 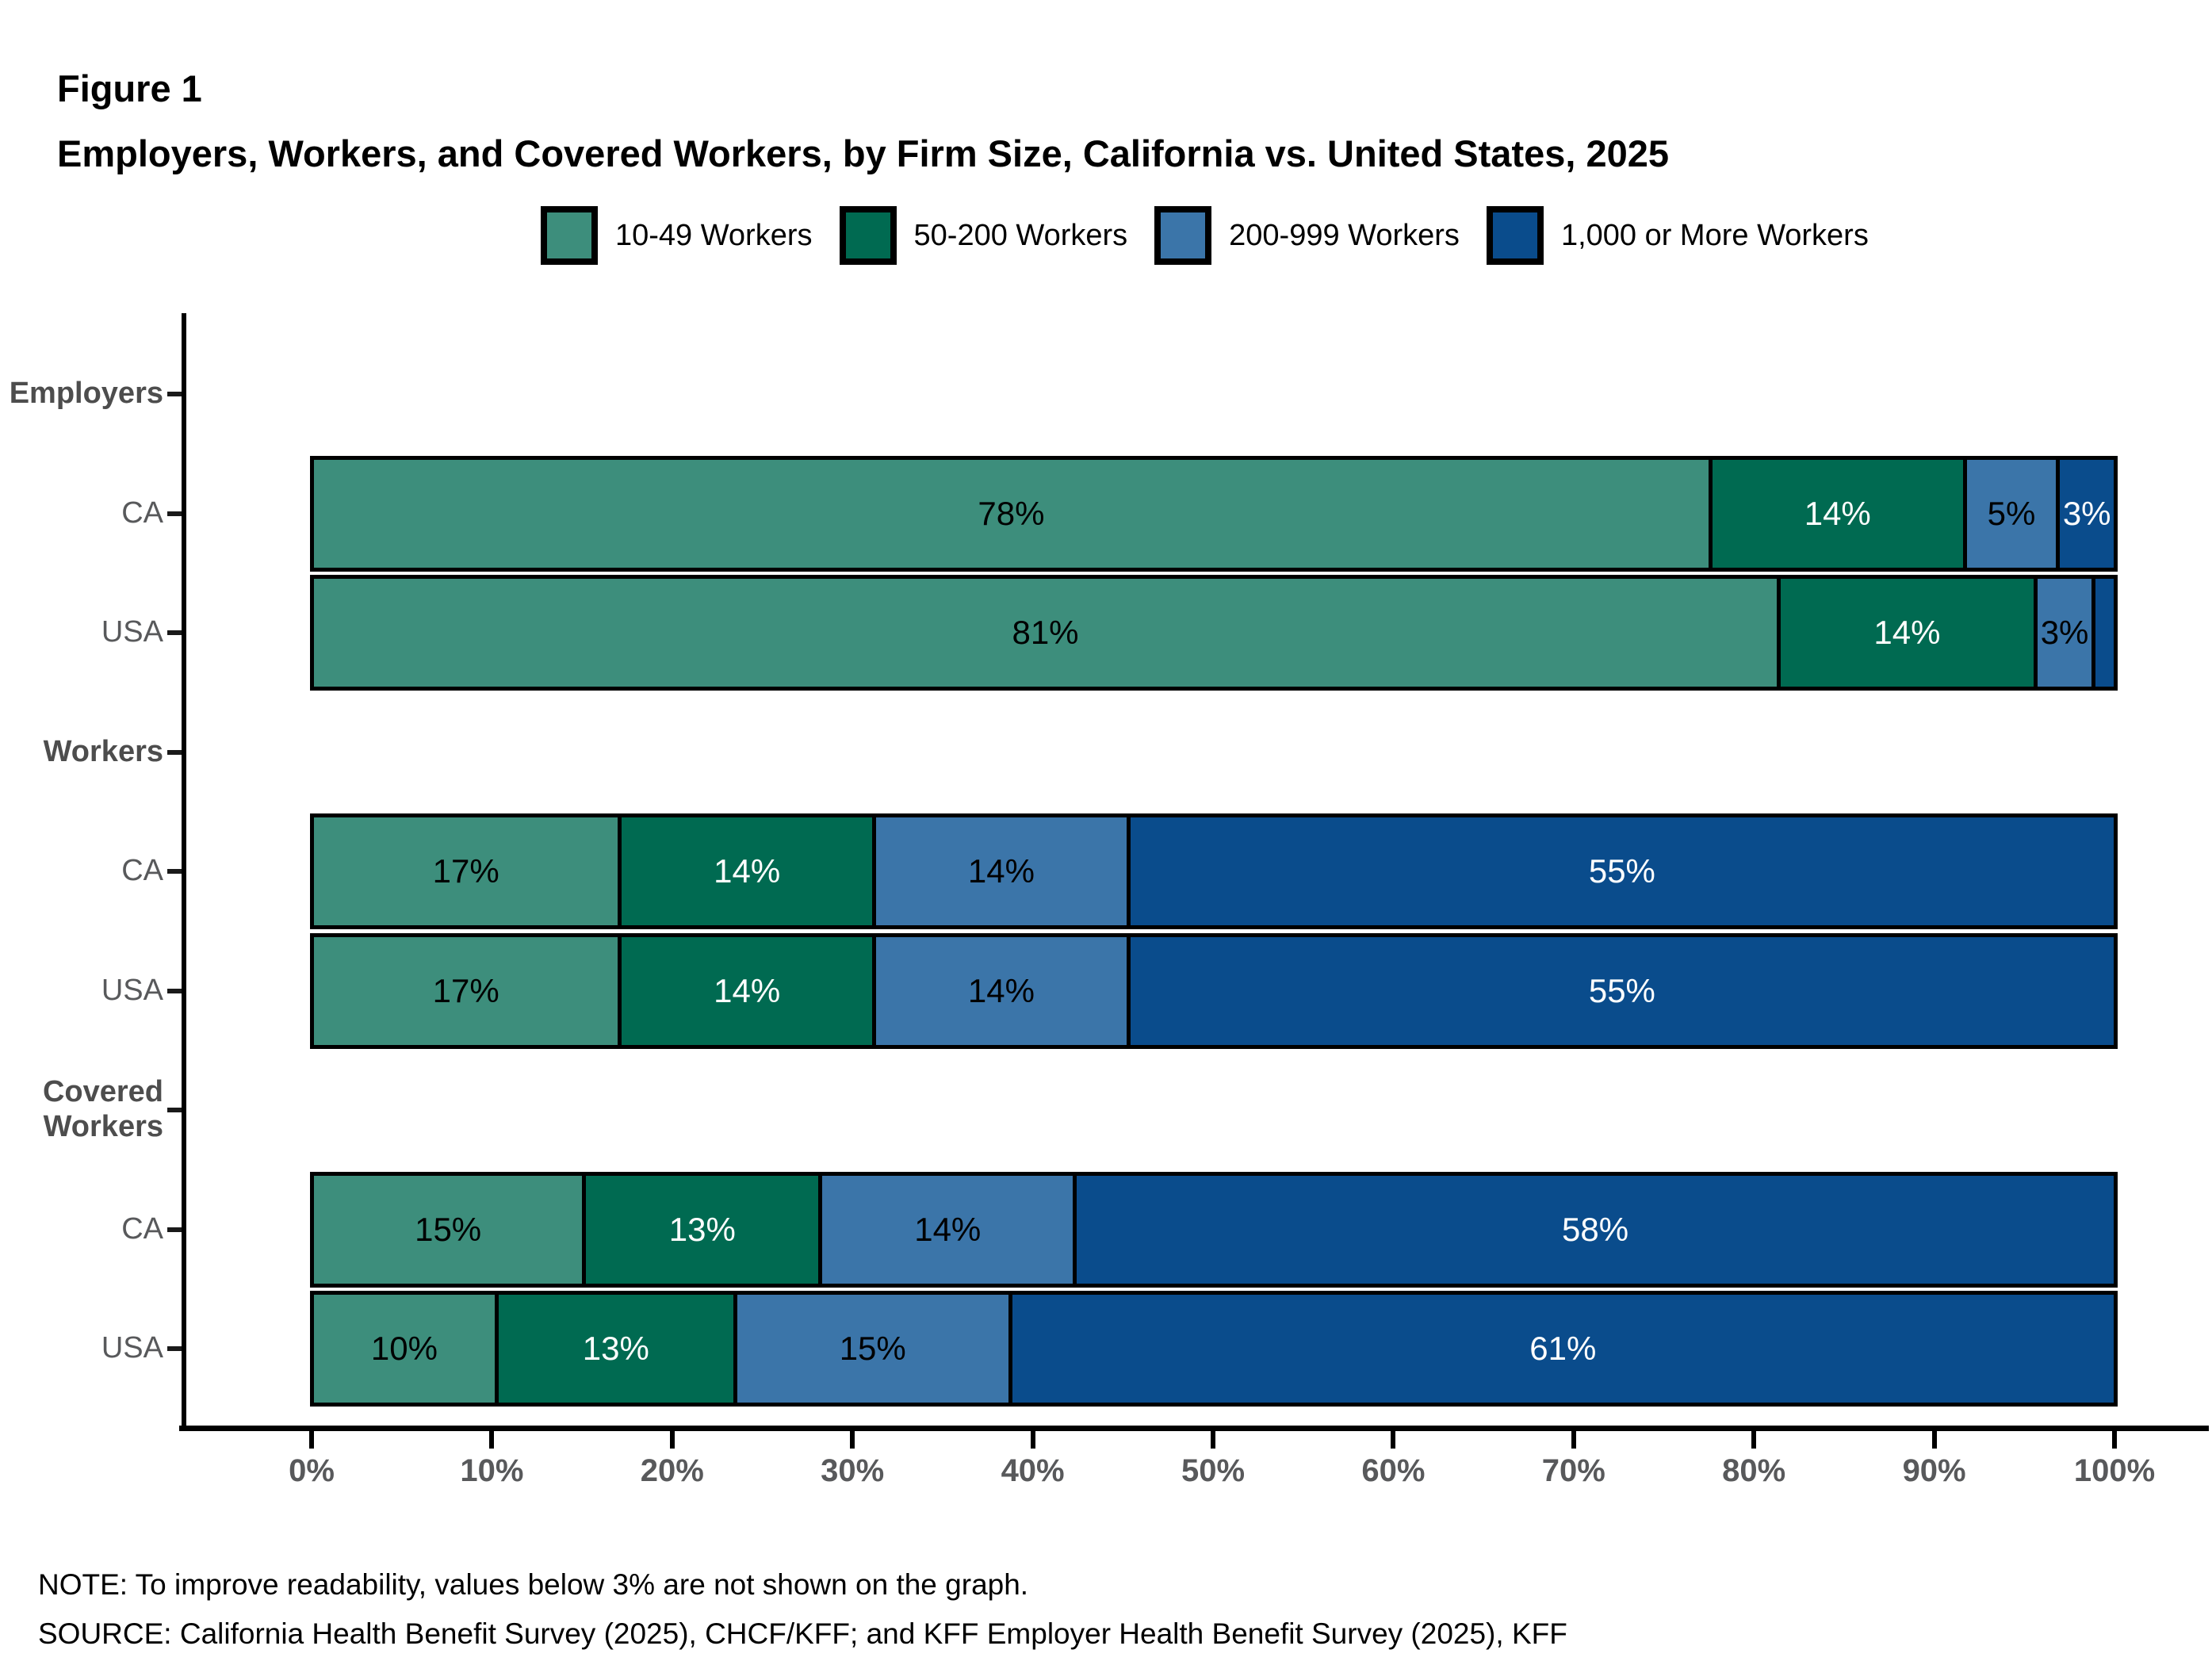 I want to click on bar-segment: 13%, so click(x=617, y=1349).